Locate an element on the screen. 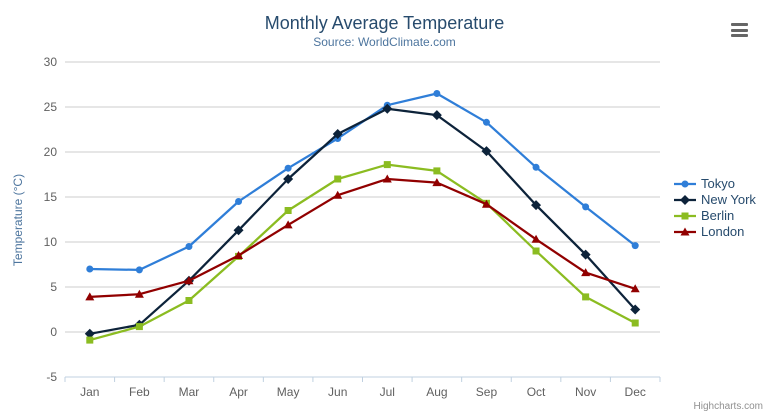 This screenshot has width=769, height=416. y-tick-label: 30 is located at coordinates (51, 62).